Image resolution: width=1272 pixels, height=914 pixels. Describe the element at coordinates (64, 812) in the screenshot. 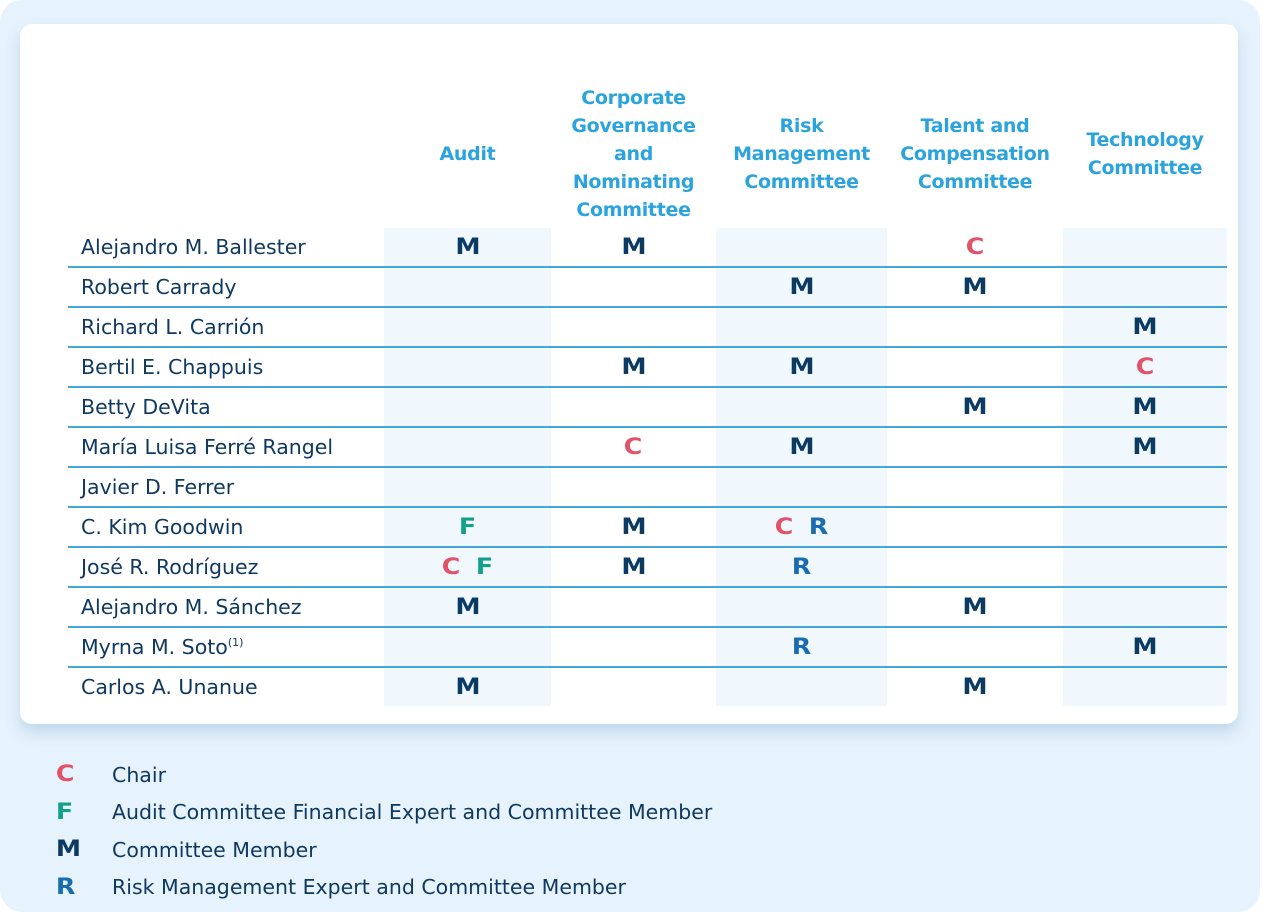

I see `legend-symbol-f: F` at that location.